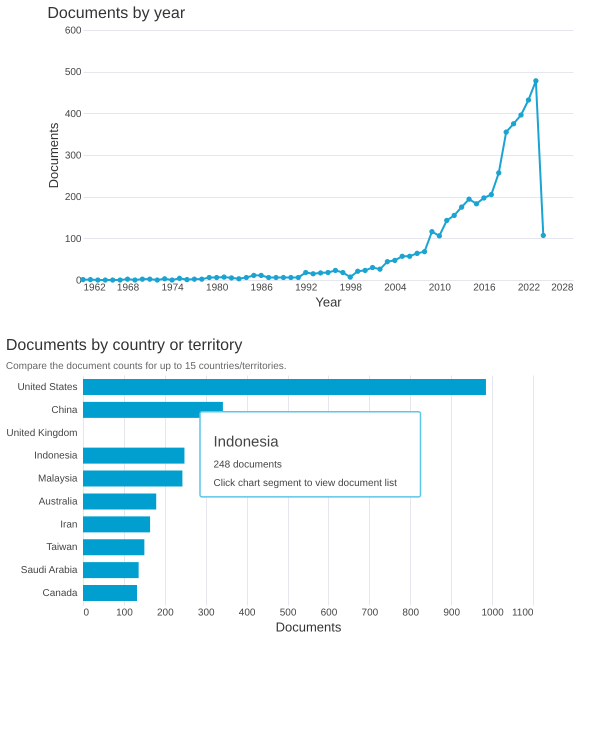  Describe the element at coordinates (95, 288) in the screenshot. I see `x-tick-label: 1962` at that location.